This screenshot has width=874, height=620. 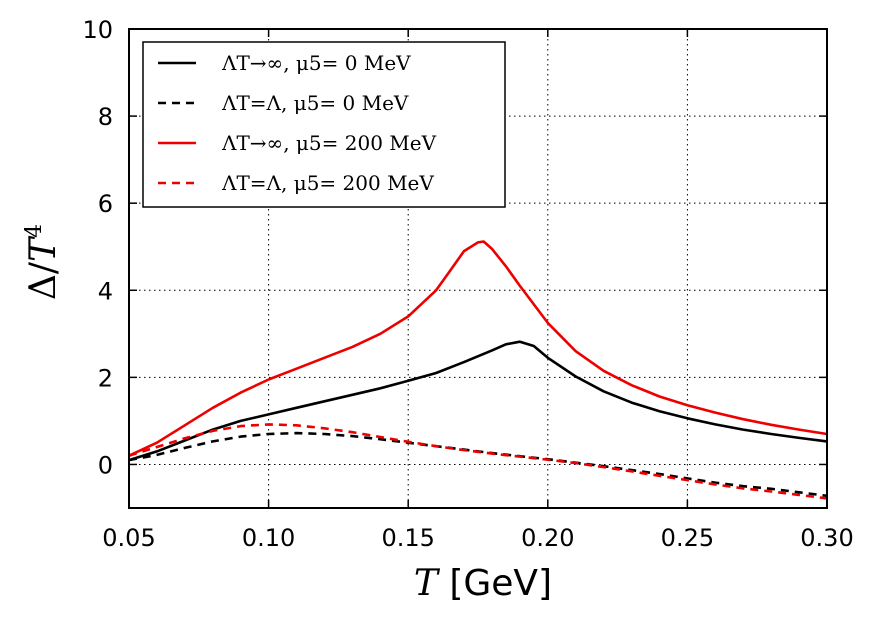 I want to click on legend-label: ΛT→∞, μ5= 200 MeV, so click(x=329, y=143).